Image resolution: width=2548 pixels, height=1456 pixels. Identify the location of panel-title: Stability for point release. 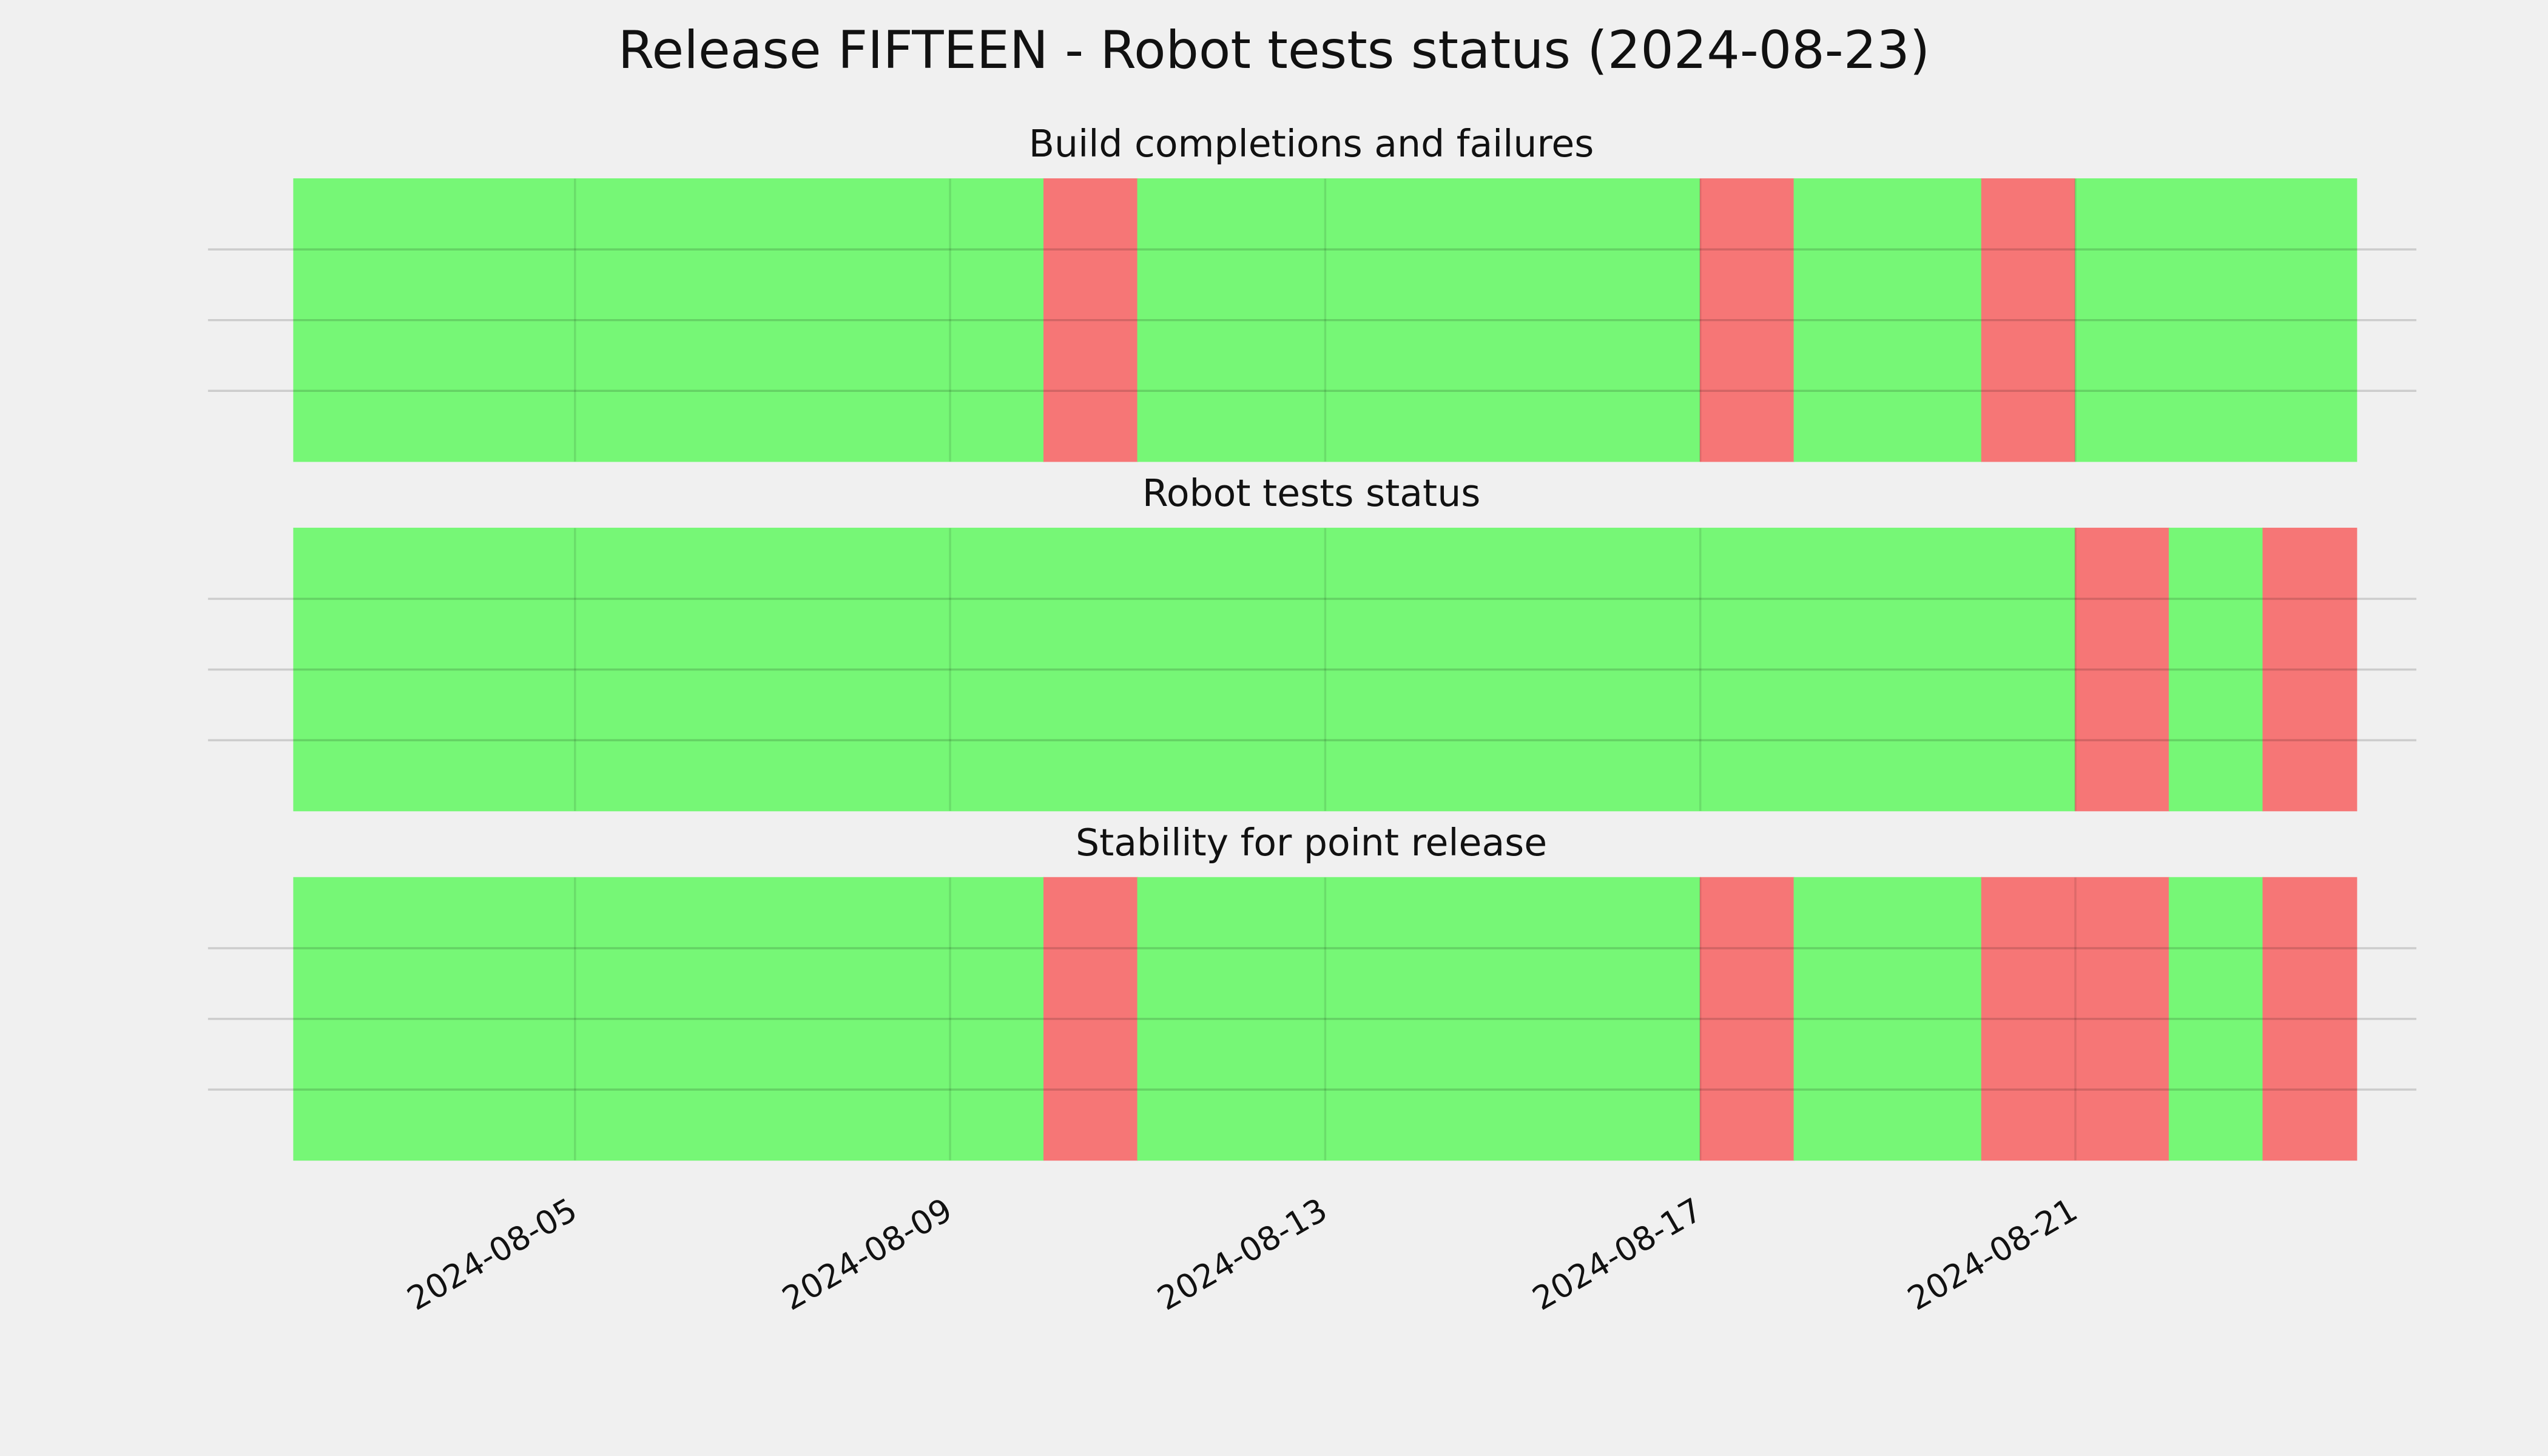
(1311, 842).